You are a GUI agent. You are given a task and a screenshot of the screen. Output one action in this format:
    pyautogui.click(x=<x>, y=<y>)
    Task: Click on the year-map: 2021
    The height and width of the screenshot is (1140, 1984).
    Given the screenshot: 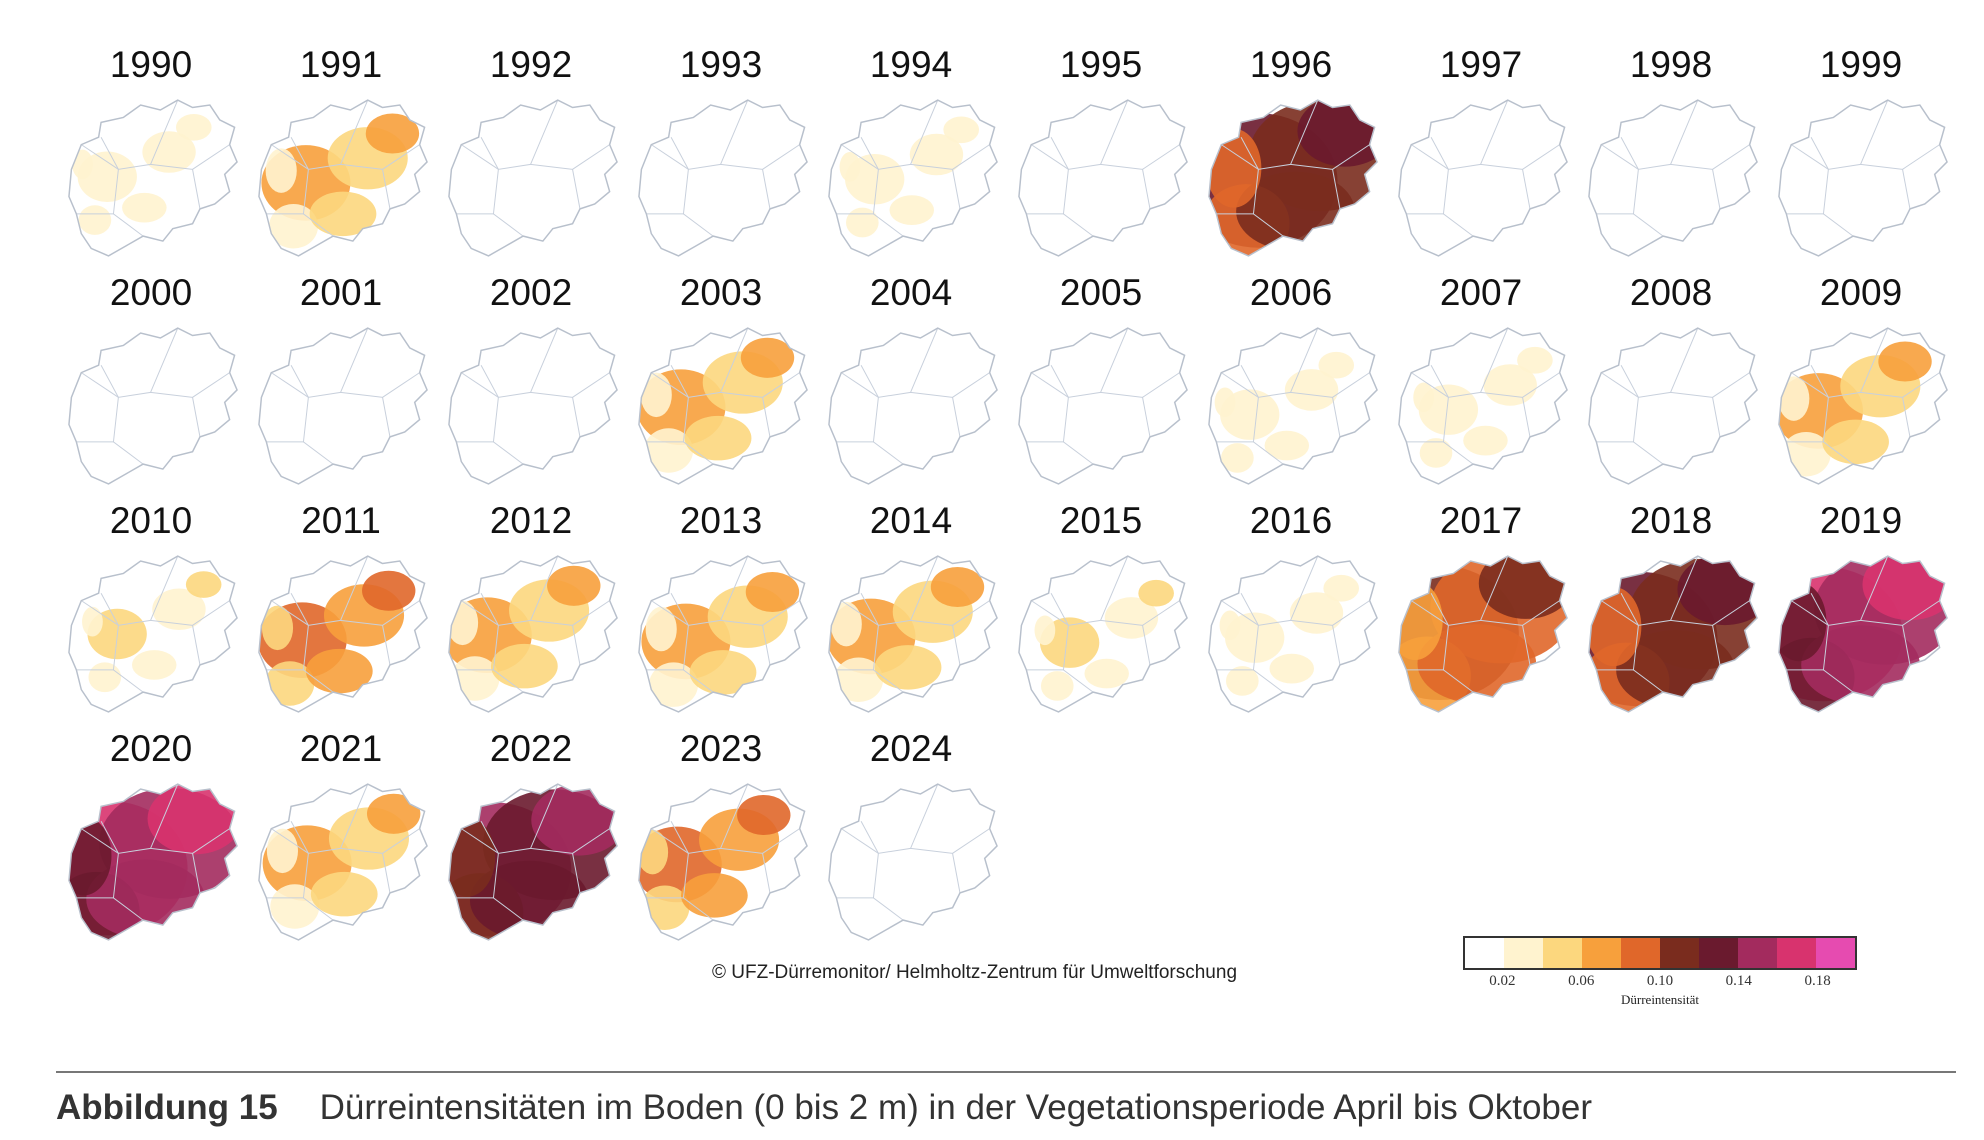 What is the action you would take?
    pyautogui.click(x=341, y=842)
    